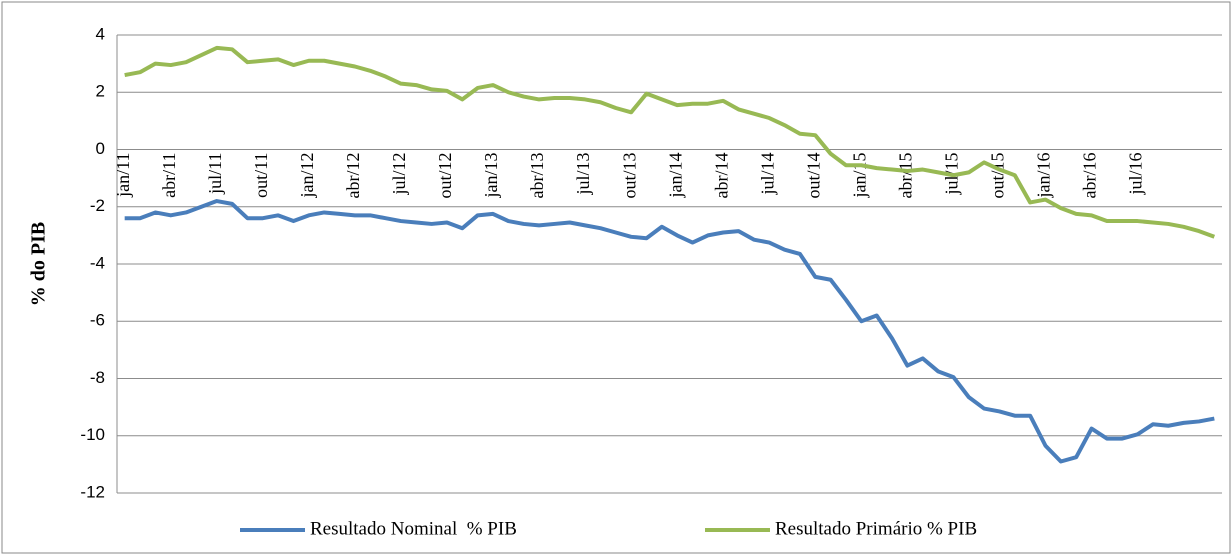 This screenshot has width=1232, height=555. I want to click on legend-label: Resultado Primário % PIB, so click(876, 528).